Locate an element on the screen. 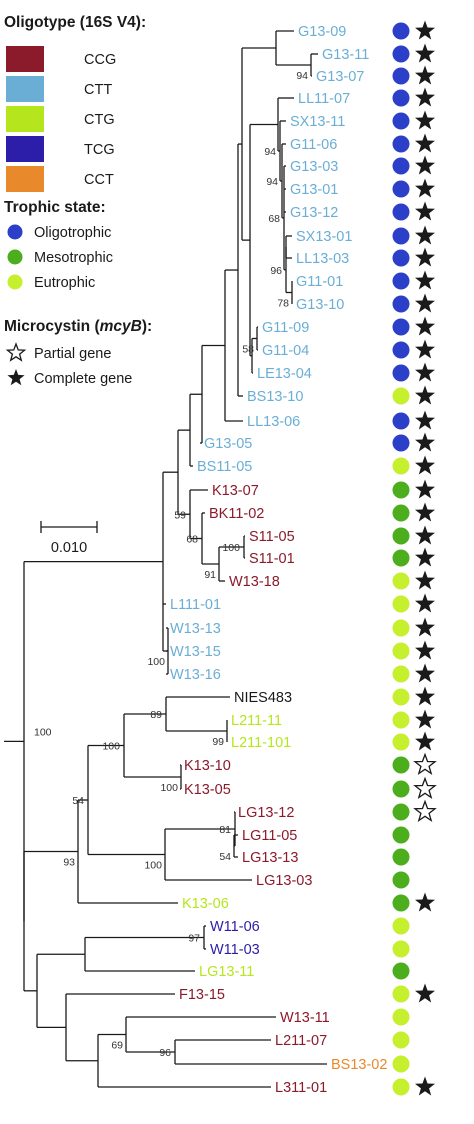 Image resolution: width=474 pixels, height=1124 pixels. leaf-label-l311-01: L311-01 is located at coordinates (301, 1088).